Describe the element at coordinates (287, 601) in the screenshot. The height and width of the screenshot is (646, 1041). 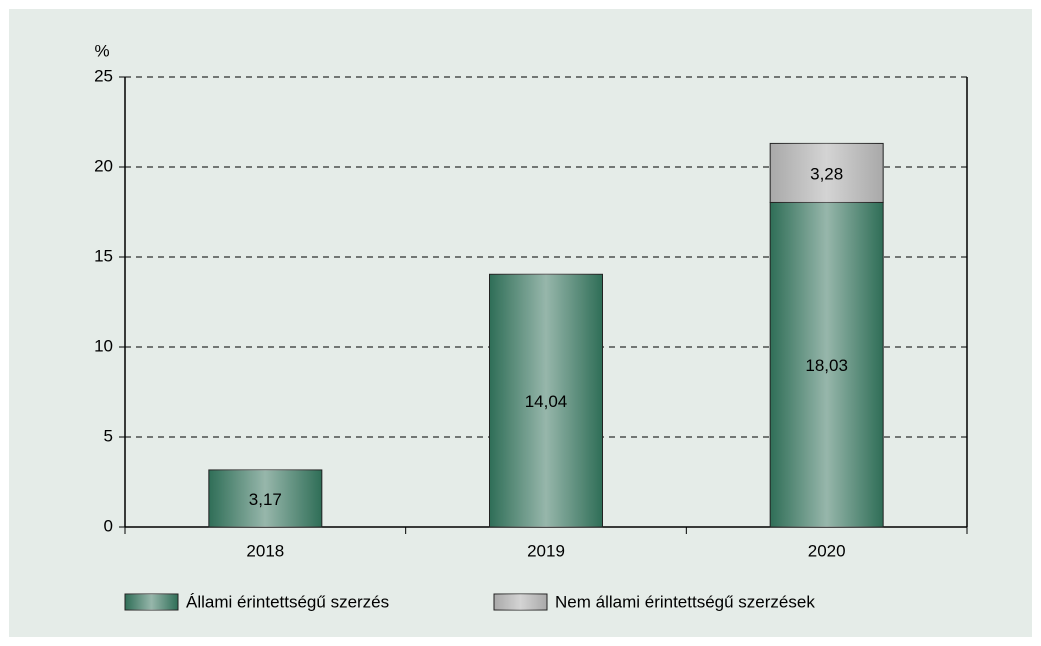
I see `legend-label: Állami érintettségű szerzés` at that location.